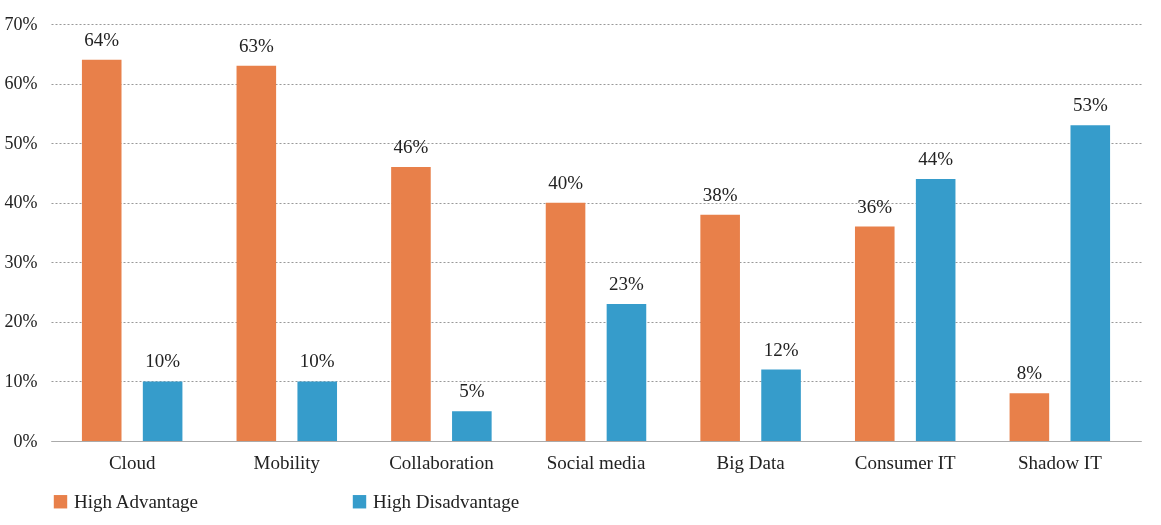 This screenshot has height=525, width=1161. What do you see at coordinates (21, 202) in the screenshot?
I see `y-tick-label: 40%` at bounding box center [21, 202].